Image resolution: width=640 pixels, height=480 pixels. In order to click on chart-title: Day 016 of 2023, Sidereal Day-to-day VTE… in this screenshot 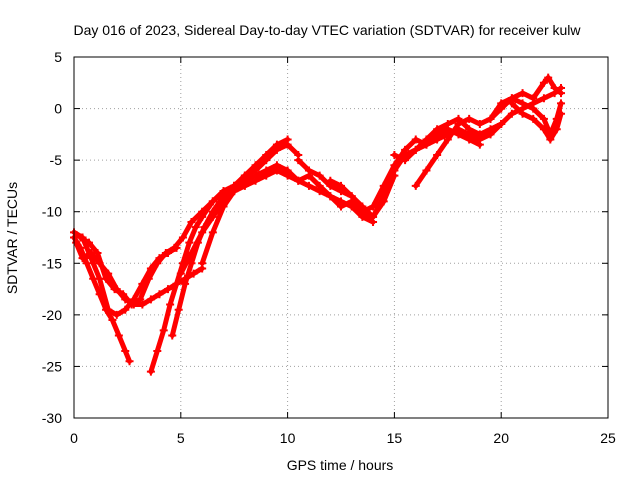, I will do `click(327, 30)`.